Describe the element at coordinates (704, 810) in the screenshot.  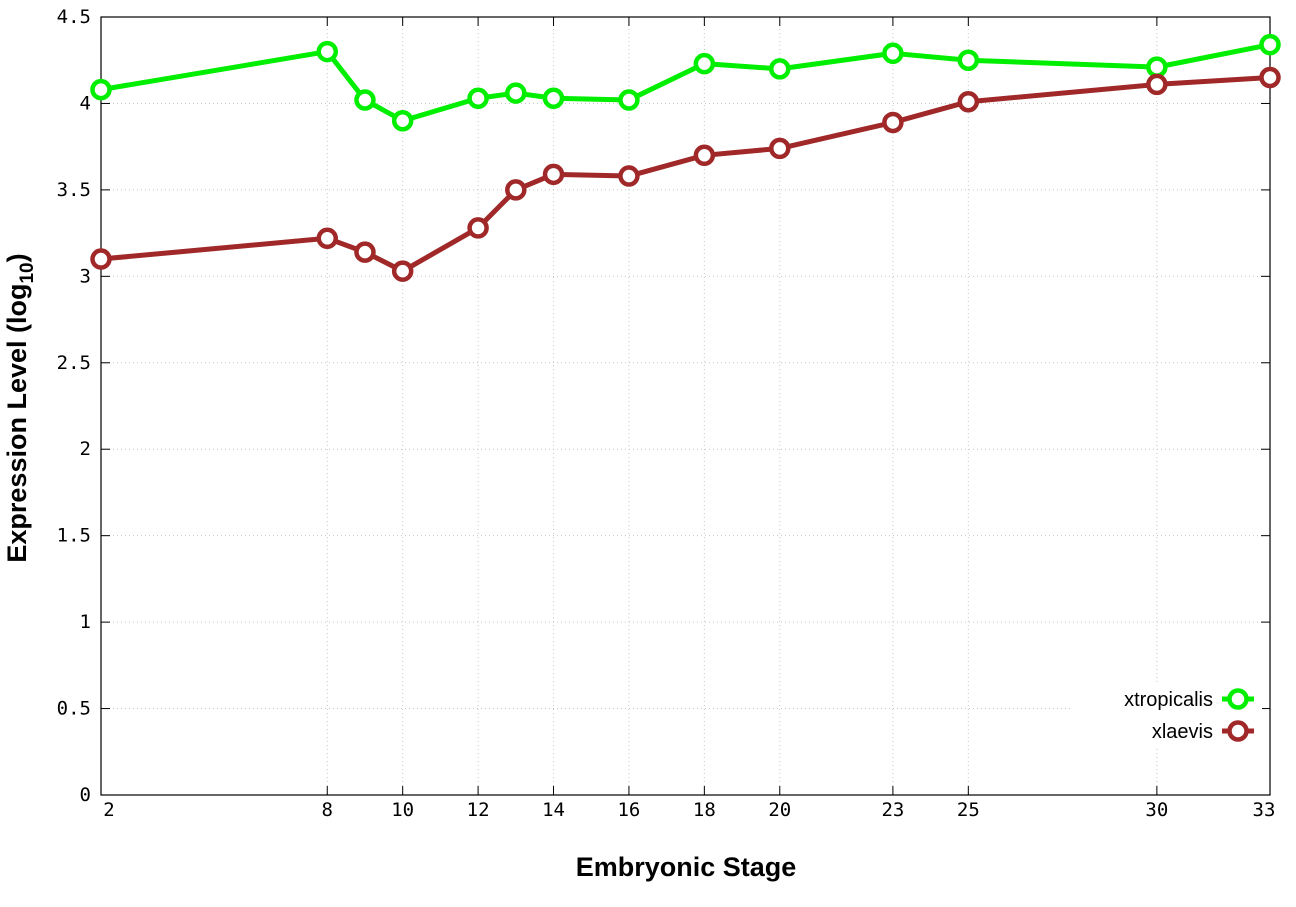
I see `x-tick-label: 18` at that location.